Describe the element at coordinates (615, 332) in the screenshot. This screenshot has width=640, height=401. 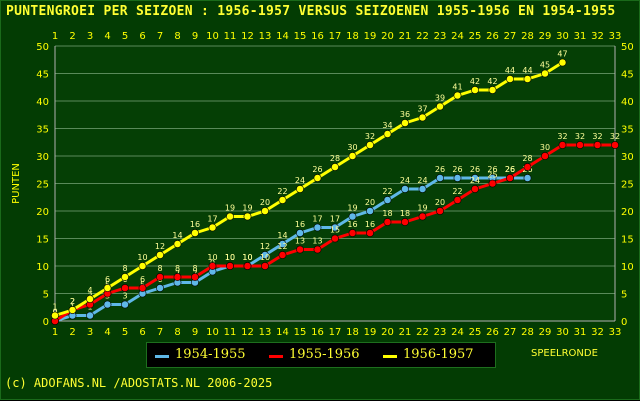
I see `x-tick-label-bottom: 33` at that location.